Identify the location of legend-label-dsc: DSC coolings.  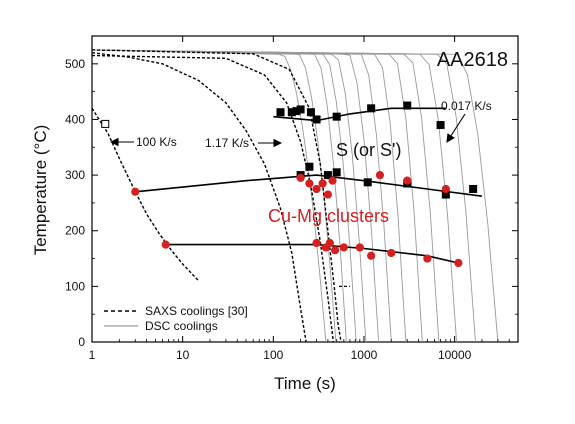
(181, 326).